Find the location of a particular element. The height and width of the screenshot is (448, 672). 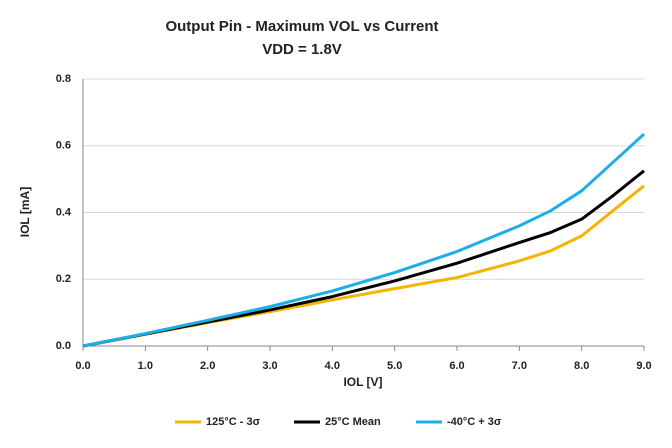

chart-title: Output Pin - Maximum VOL vs Current is located at coordinates (301, 26).